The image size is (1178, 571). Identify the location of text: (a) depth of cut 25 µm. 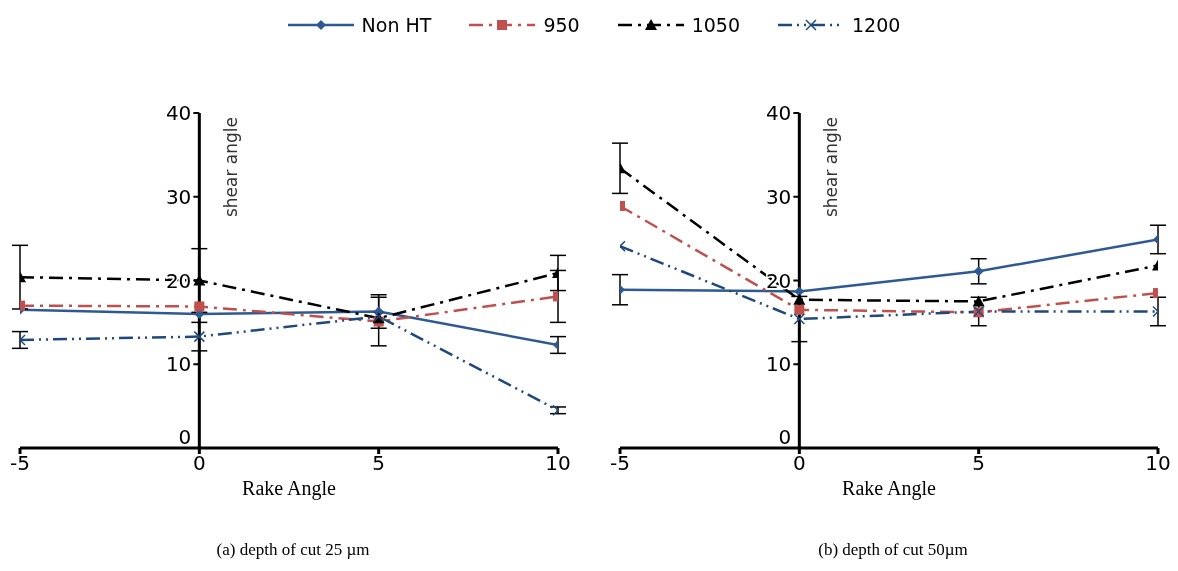
(293, 550).